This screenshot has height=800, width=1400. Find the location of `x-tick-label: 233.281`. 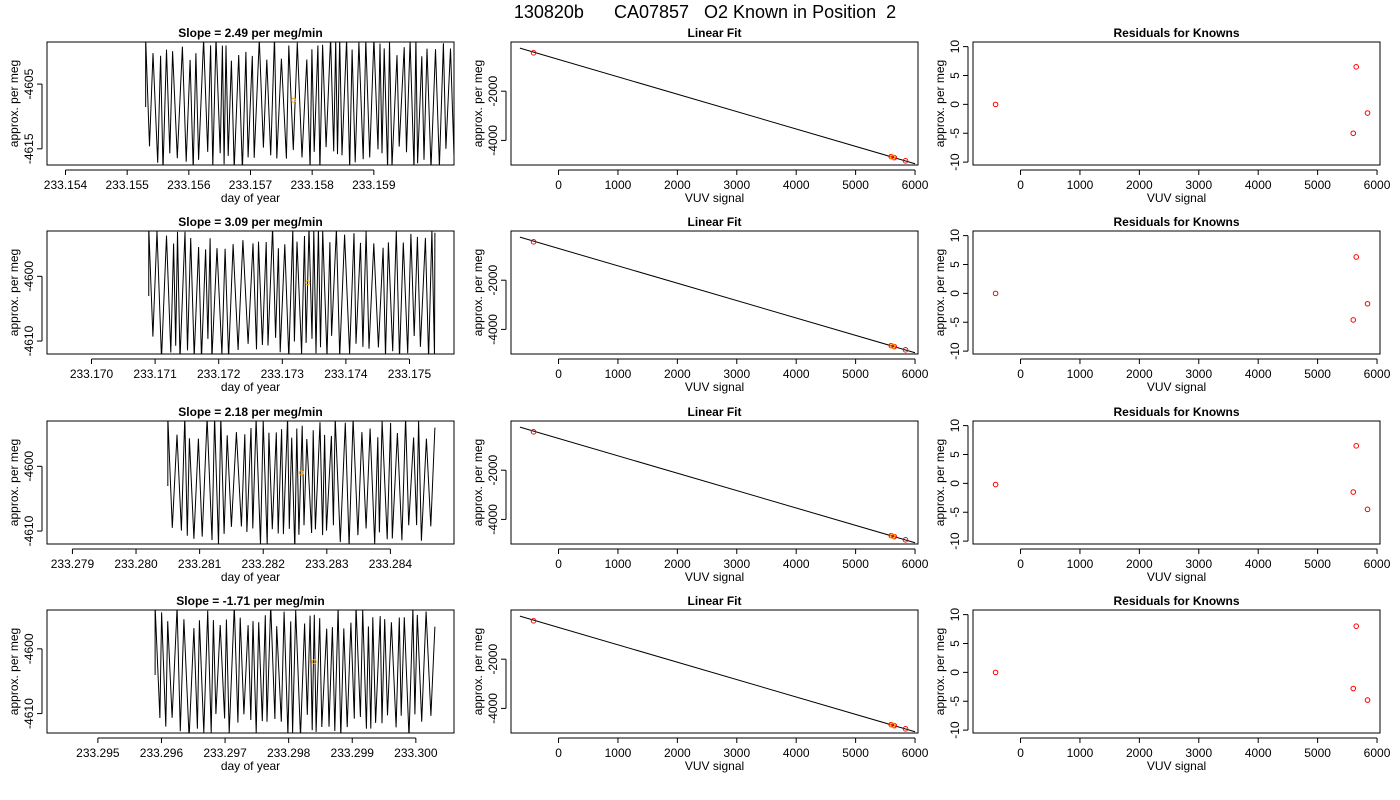

x-tick-label: 233.281 is located at coordinates (200, 564).